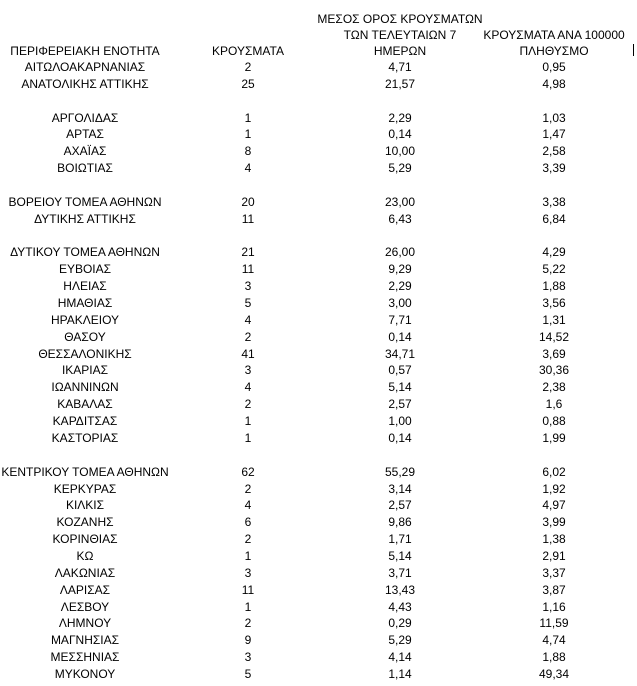 This screenshot has height=686, width=637. What do you see at coordinates (554, 117) in the screenshot?
I see `number-cell: 1,03` at bounding box center [554, 117].